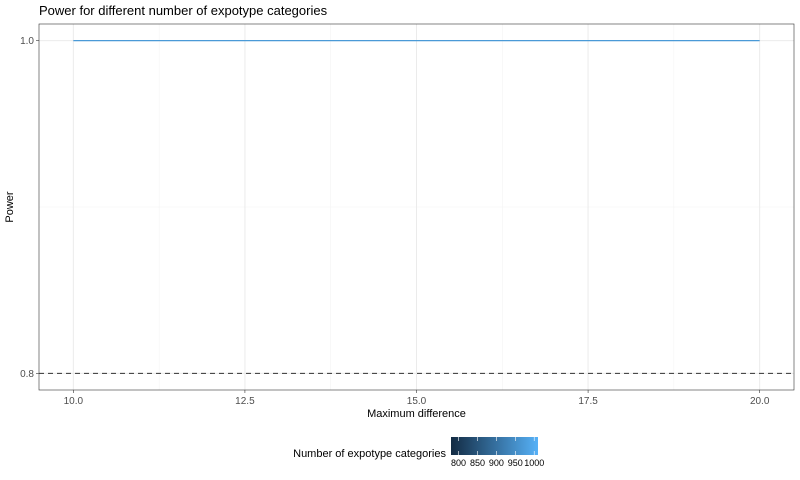  What do you see at coordinates (588, 401) in the screenshot?
I see `x-tick-label: 17.5` at bounding box center [588, 401].